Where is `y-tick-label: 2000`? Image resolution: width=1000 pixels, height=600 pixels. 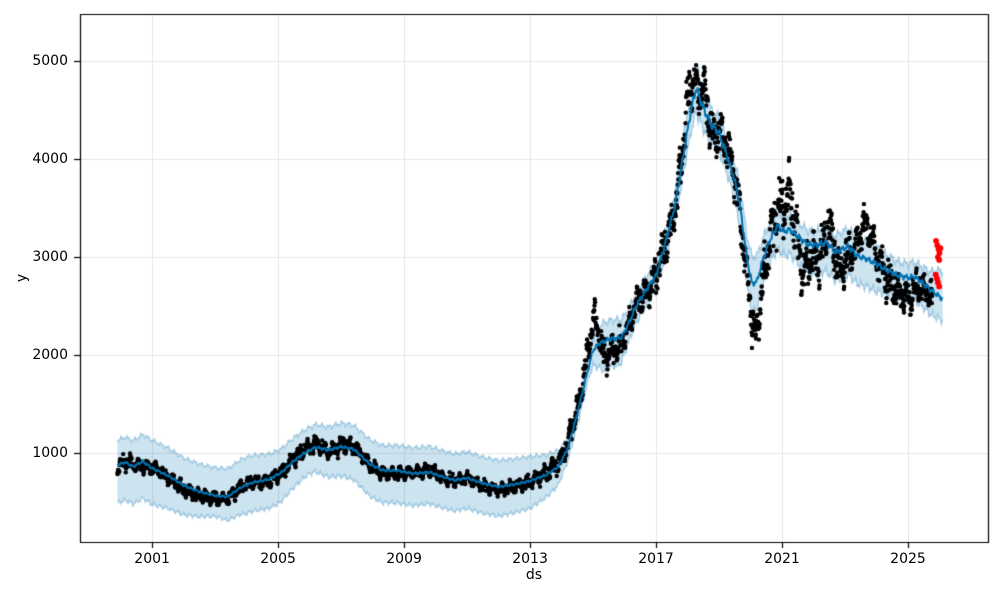 y-tick-label: 2000 is located at coordinates (50, 355).